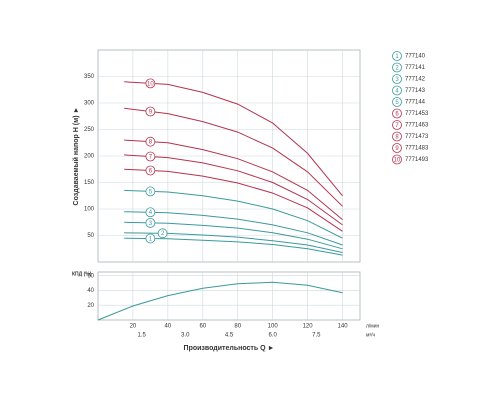  Describe the element at coordinates (82, 274) in the screenshot. I see `y-axis-title: КПД (%)` at that location.